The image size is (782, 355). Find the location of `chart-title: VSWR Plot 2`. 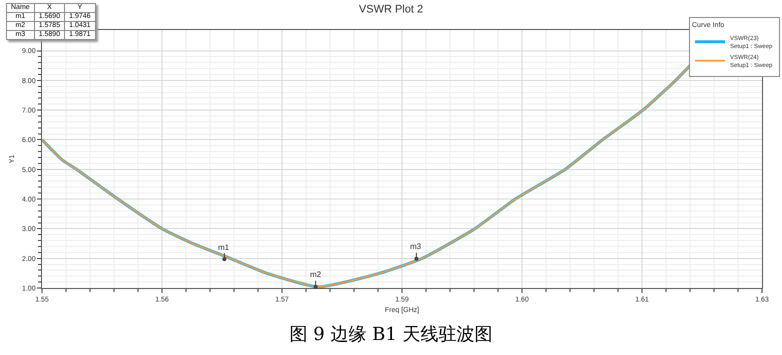

chart-title: VSWR Plot 2 is located at coordinates (391, 9).